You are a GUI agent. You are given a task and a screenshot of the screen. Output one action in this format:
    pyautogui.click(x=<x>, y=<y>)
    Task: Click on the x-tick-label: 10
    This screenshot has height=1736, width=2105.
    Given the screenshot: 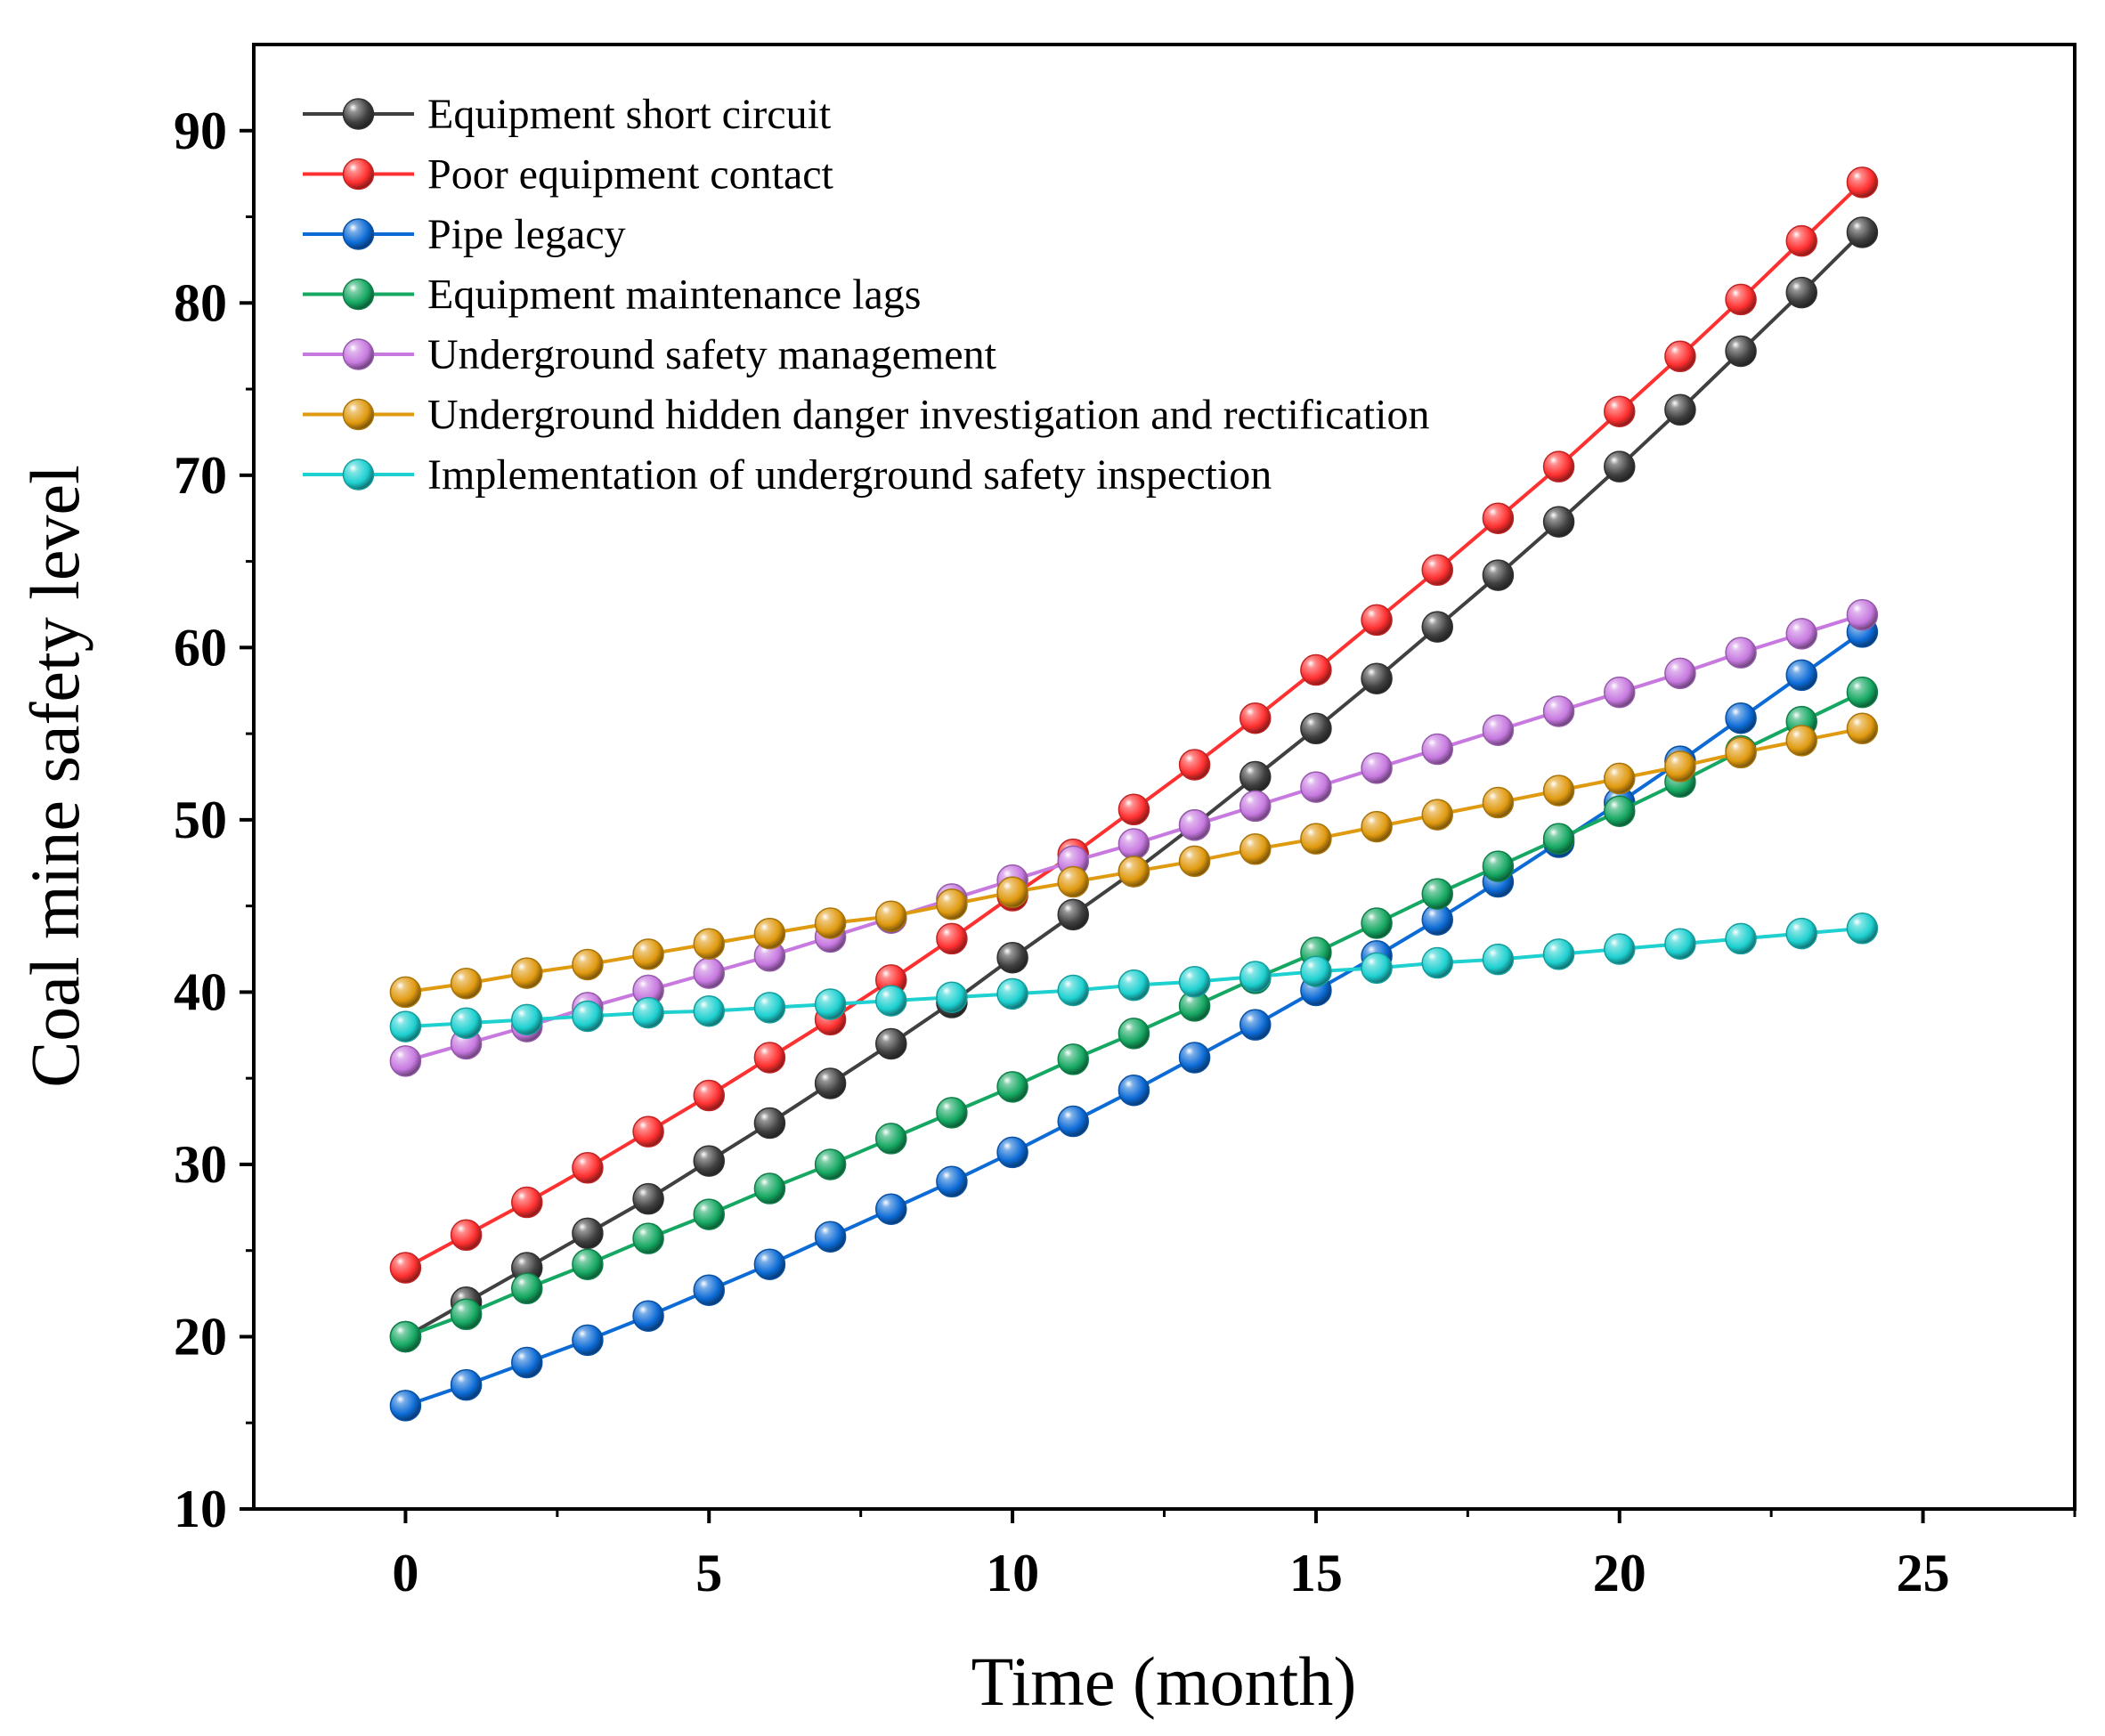 What is the action you would take?
    pyautogui.click(x=1012, y=1573)
    